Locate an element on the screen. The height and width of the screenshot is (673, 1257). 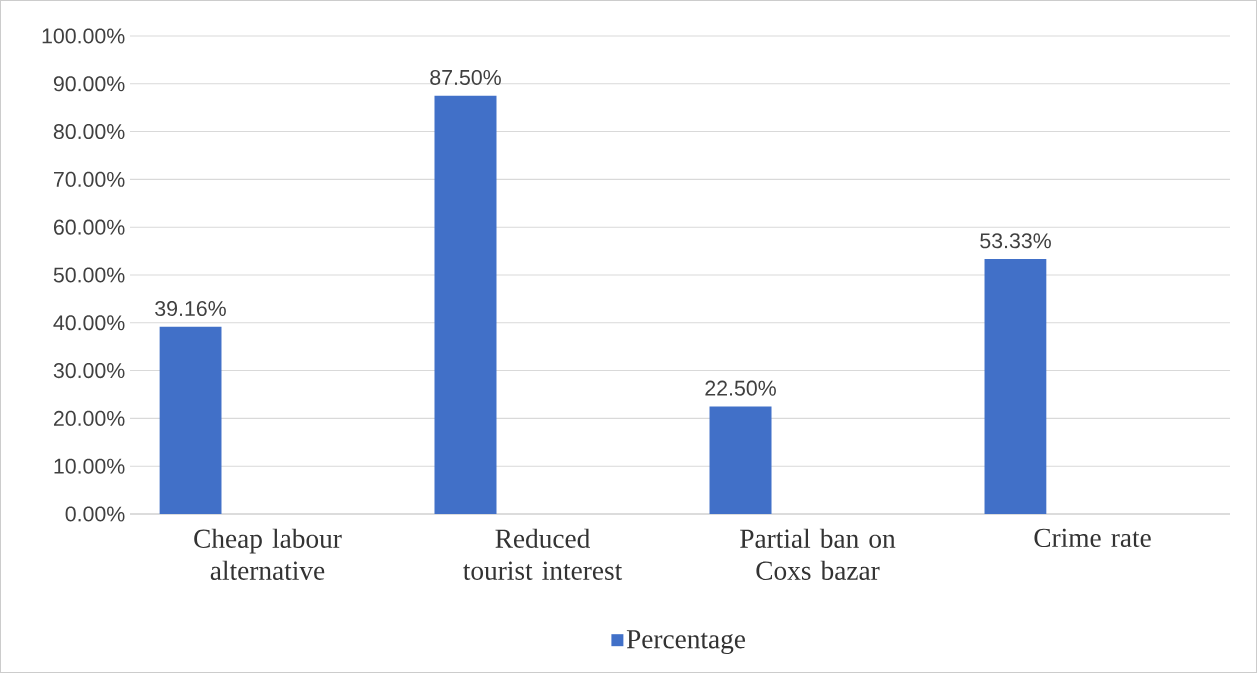
y-tick-label: 90.00% is located at coordinates (89, 84).